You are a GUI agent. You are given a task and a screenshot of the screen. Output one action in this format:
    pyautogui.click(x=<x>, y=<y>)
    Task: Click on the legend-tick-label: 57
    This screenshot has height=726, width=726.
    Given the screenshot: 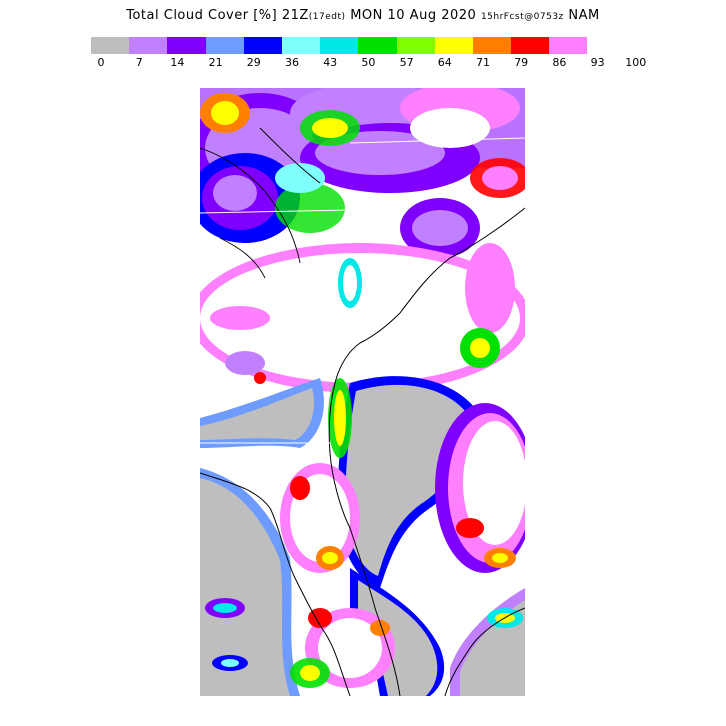 What is the action you would take?
    pyautogui.click(x=406, y=62)
    